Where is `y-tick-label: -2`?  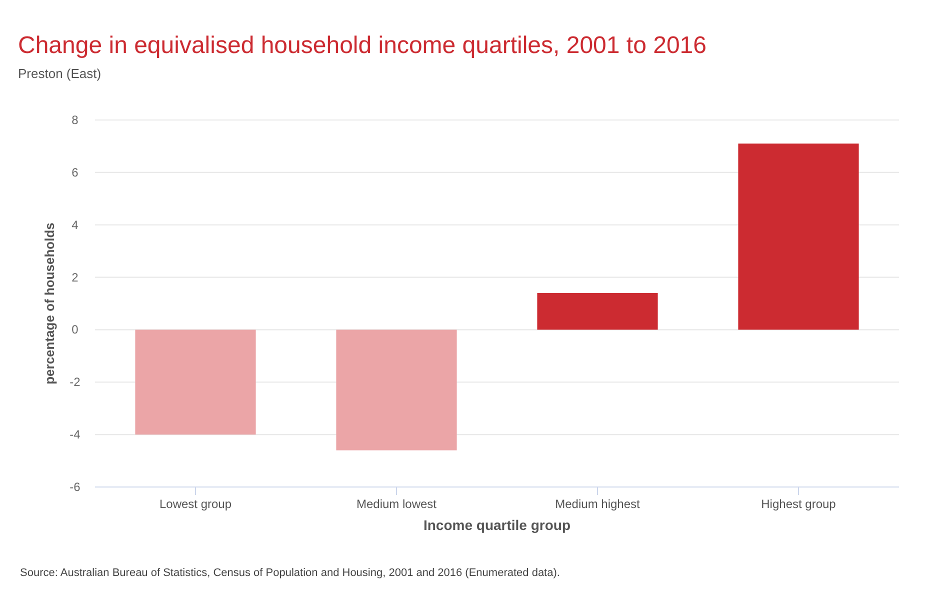
y-tick-label: -2 is located at coordinates (75, 382).